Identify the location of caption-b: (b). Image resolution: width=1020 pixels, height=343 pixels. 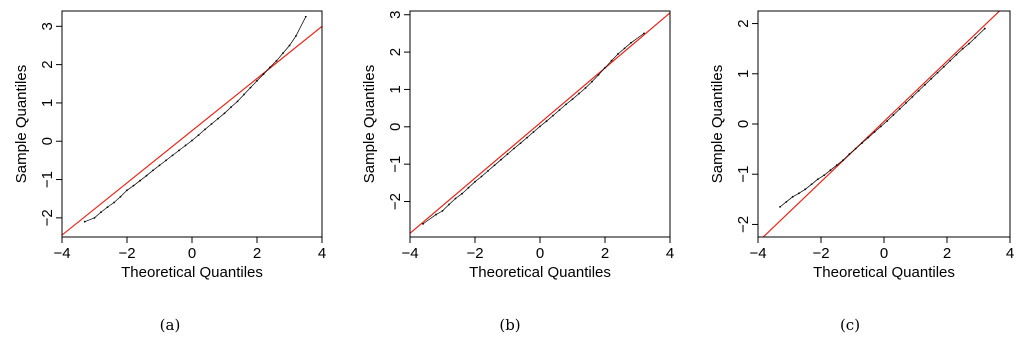
(510, 325).